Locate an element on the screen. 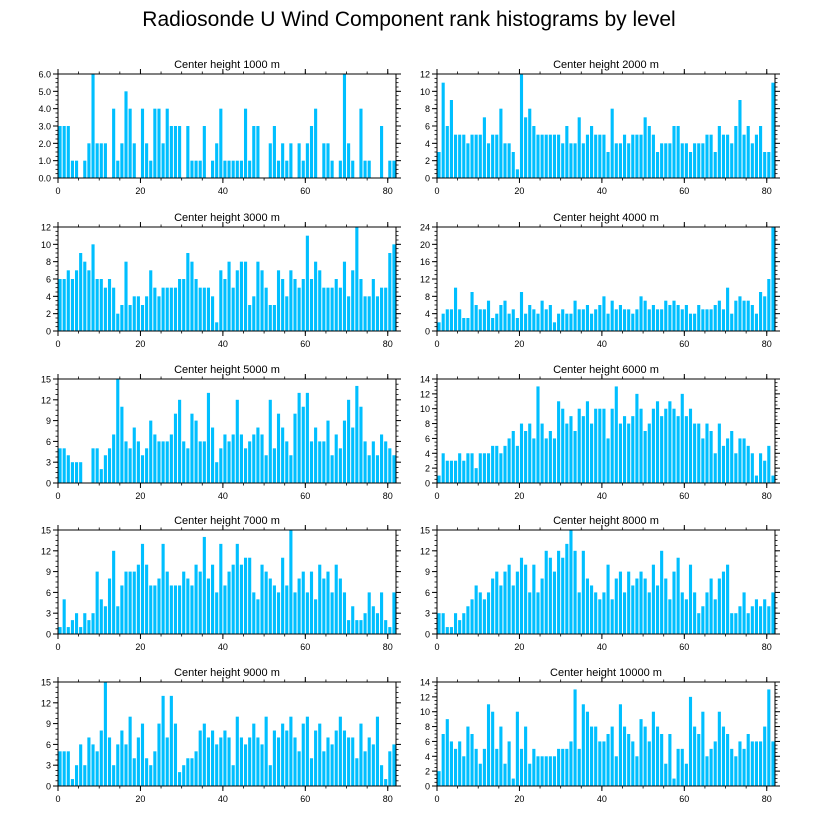 This screenshot has height=824, width=818. y-tick-label: 12 is located at coordinates (46, 400).